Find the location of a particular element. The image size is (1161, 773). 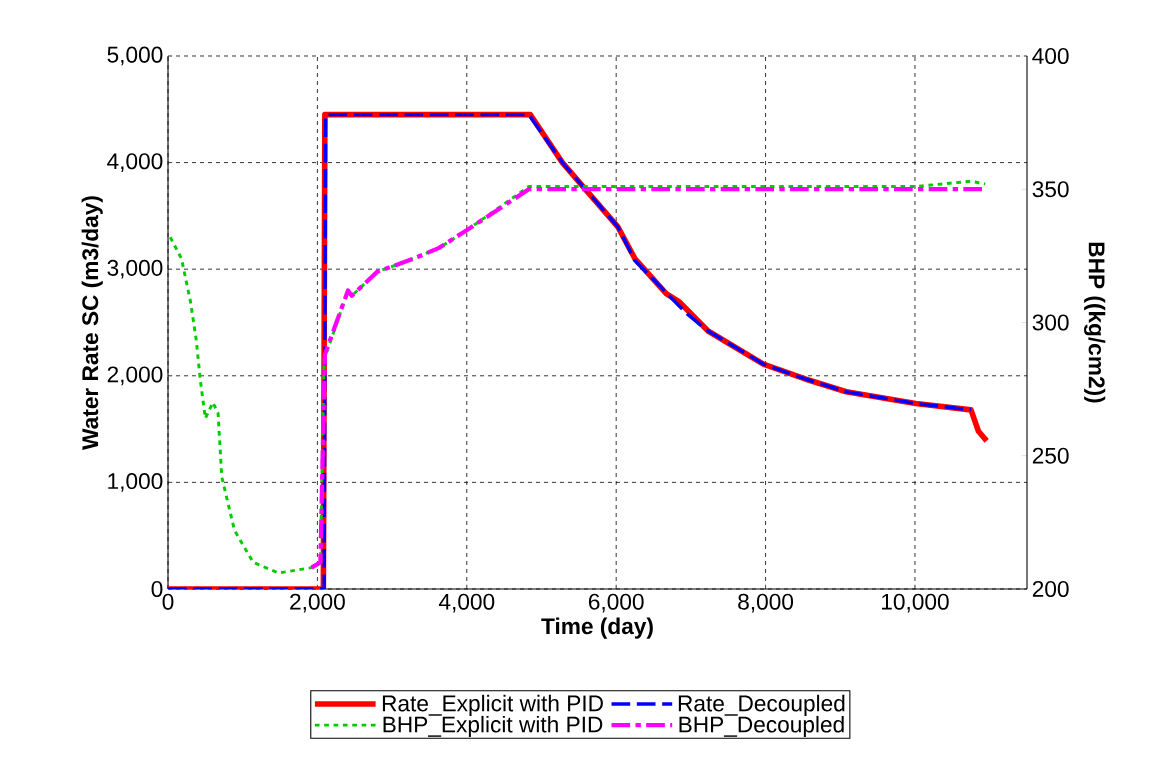

legend-label: BHP_Decoupled is located at coordinates (761, 726).